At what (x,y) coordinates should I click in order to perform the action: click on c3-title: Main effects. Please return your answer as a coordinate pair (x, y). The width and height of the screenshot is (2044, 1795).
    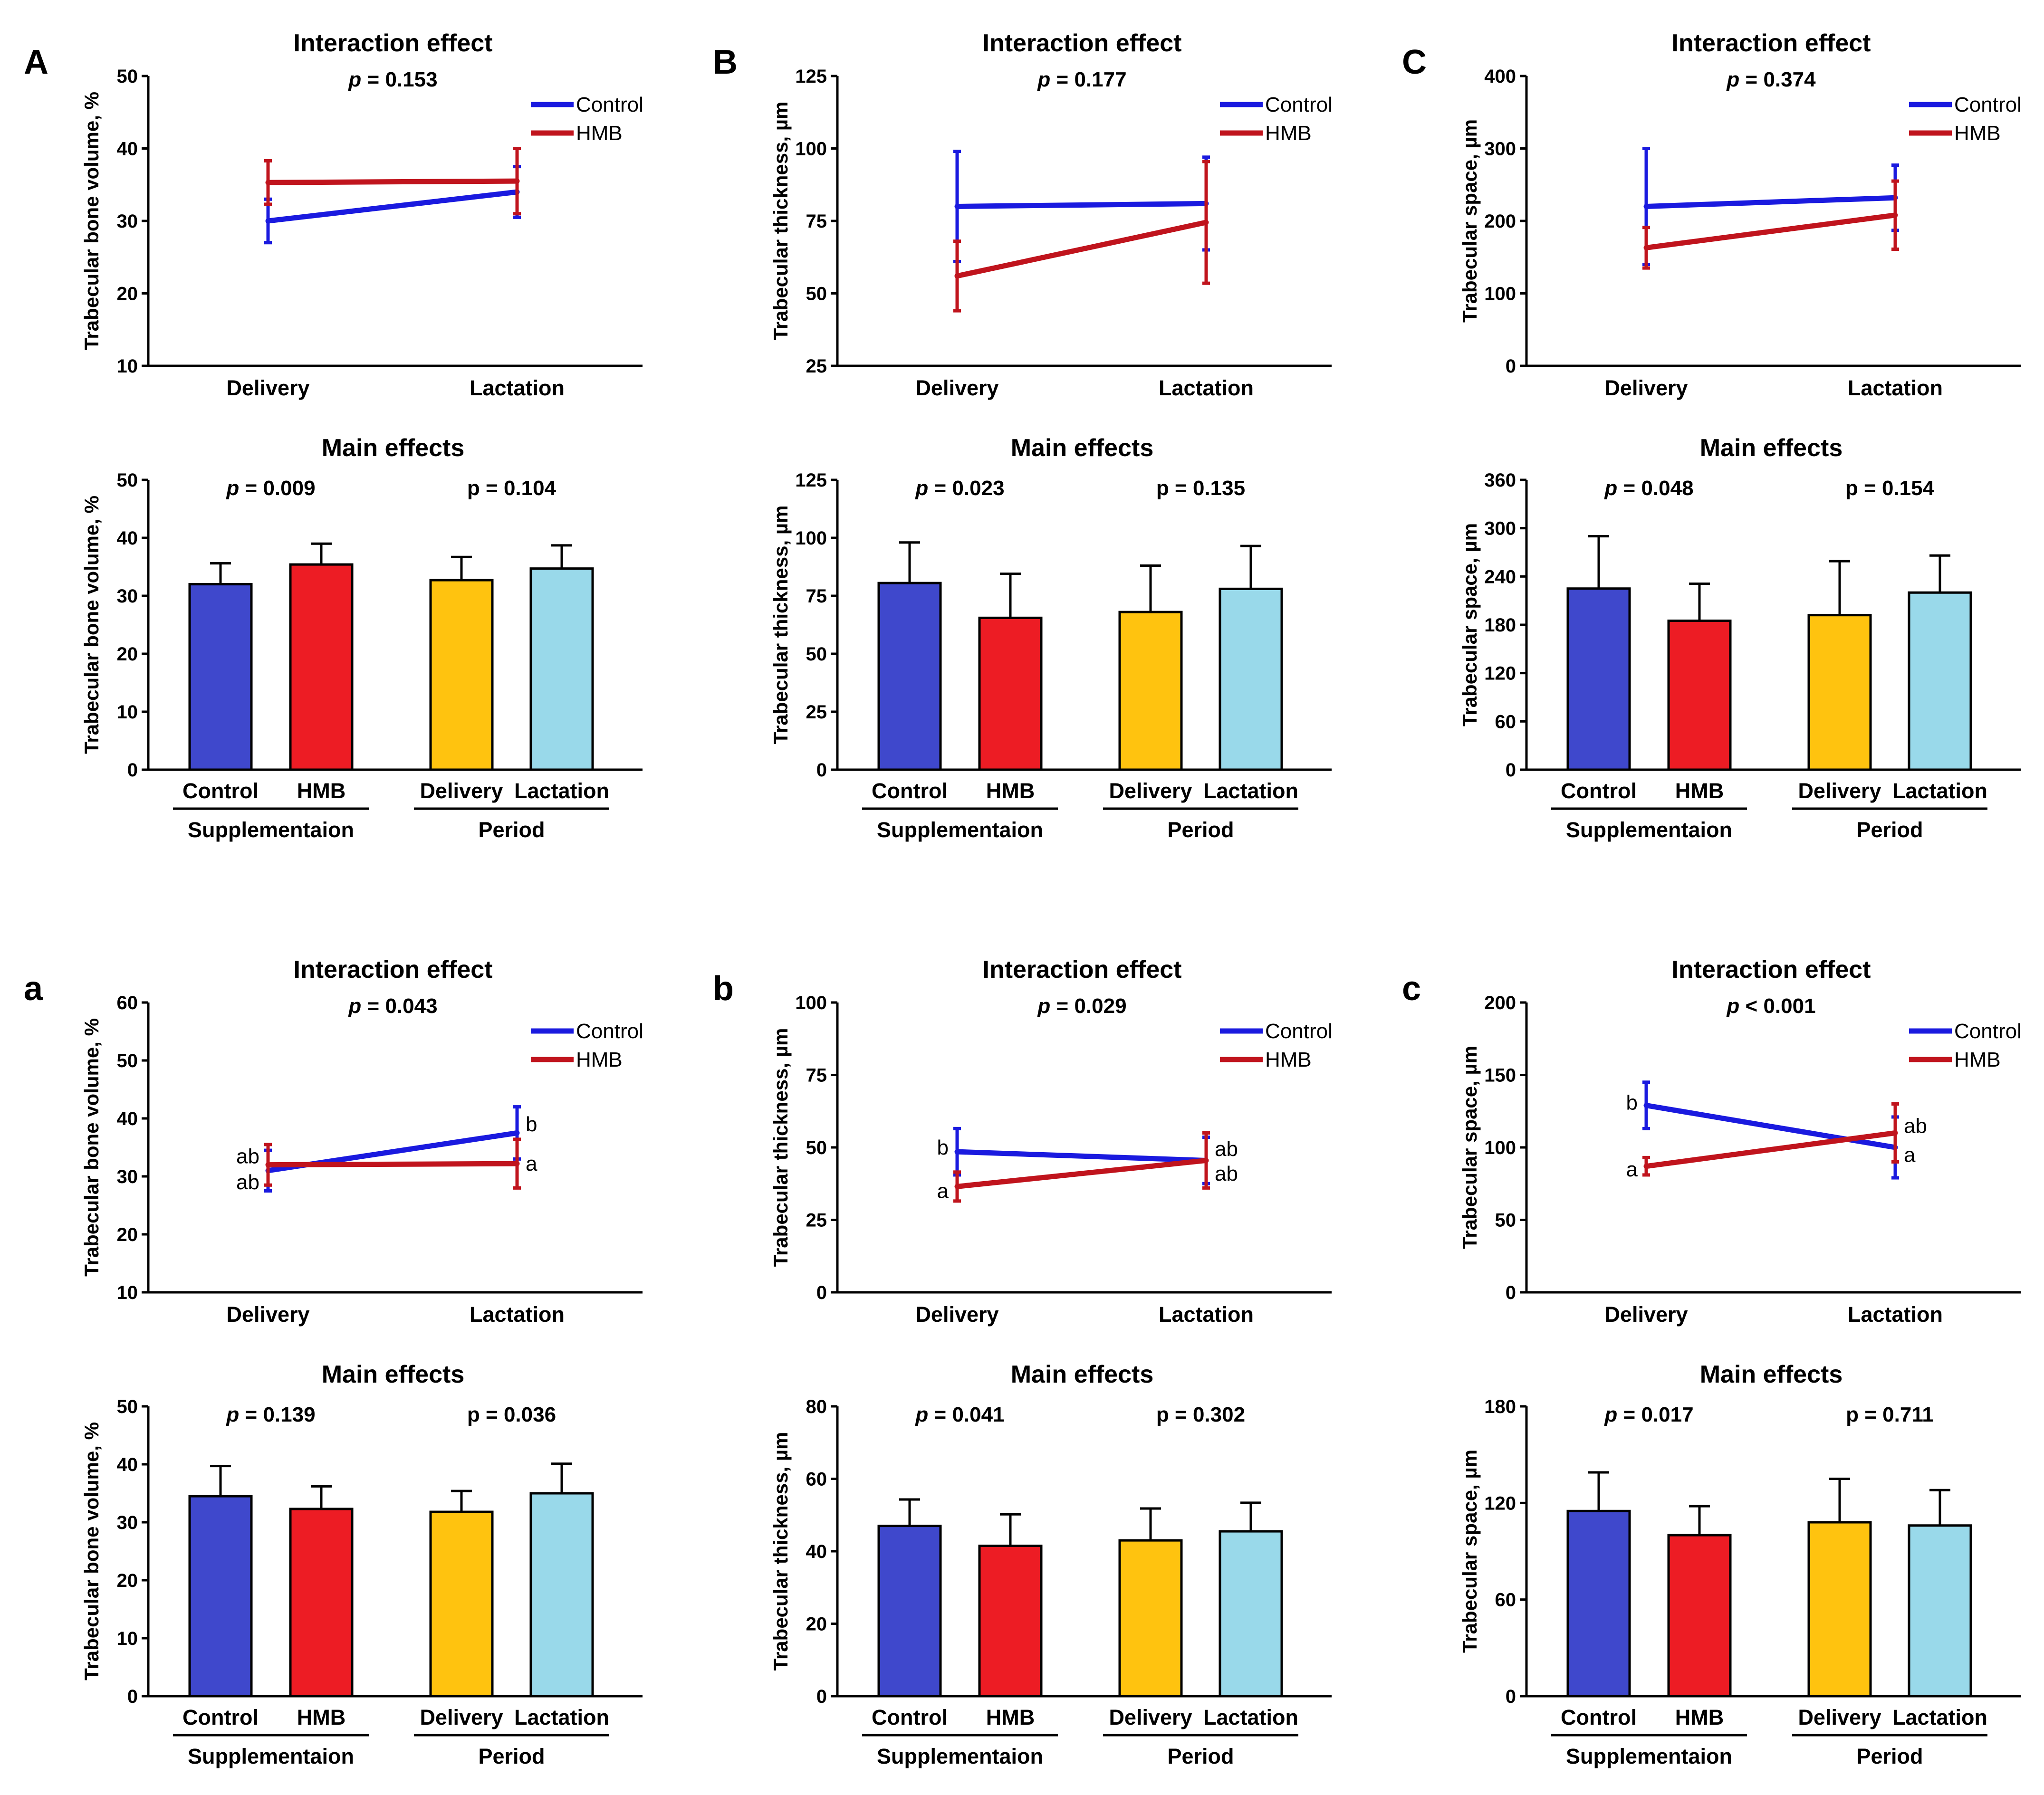
    Looking at the image, I should click on (1082, 448).